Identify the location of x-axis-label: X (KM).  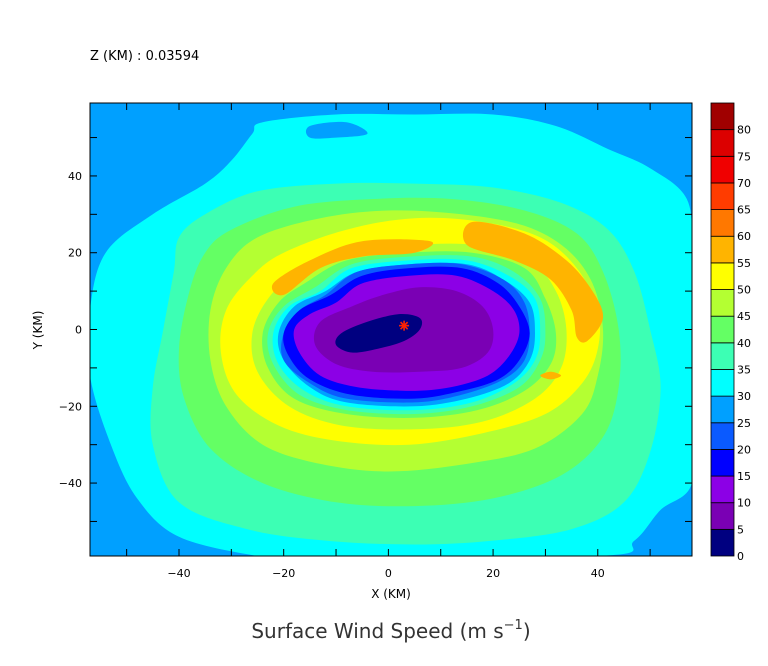
(391, 594).